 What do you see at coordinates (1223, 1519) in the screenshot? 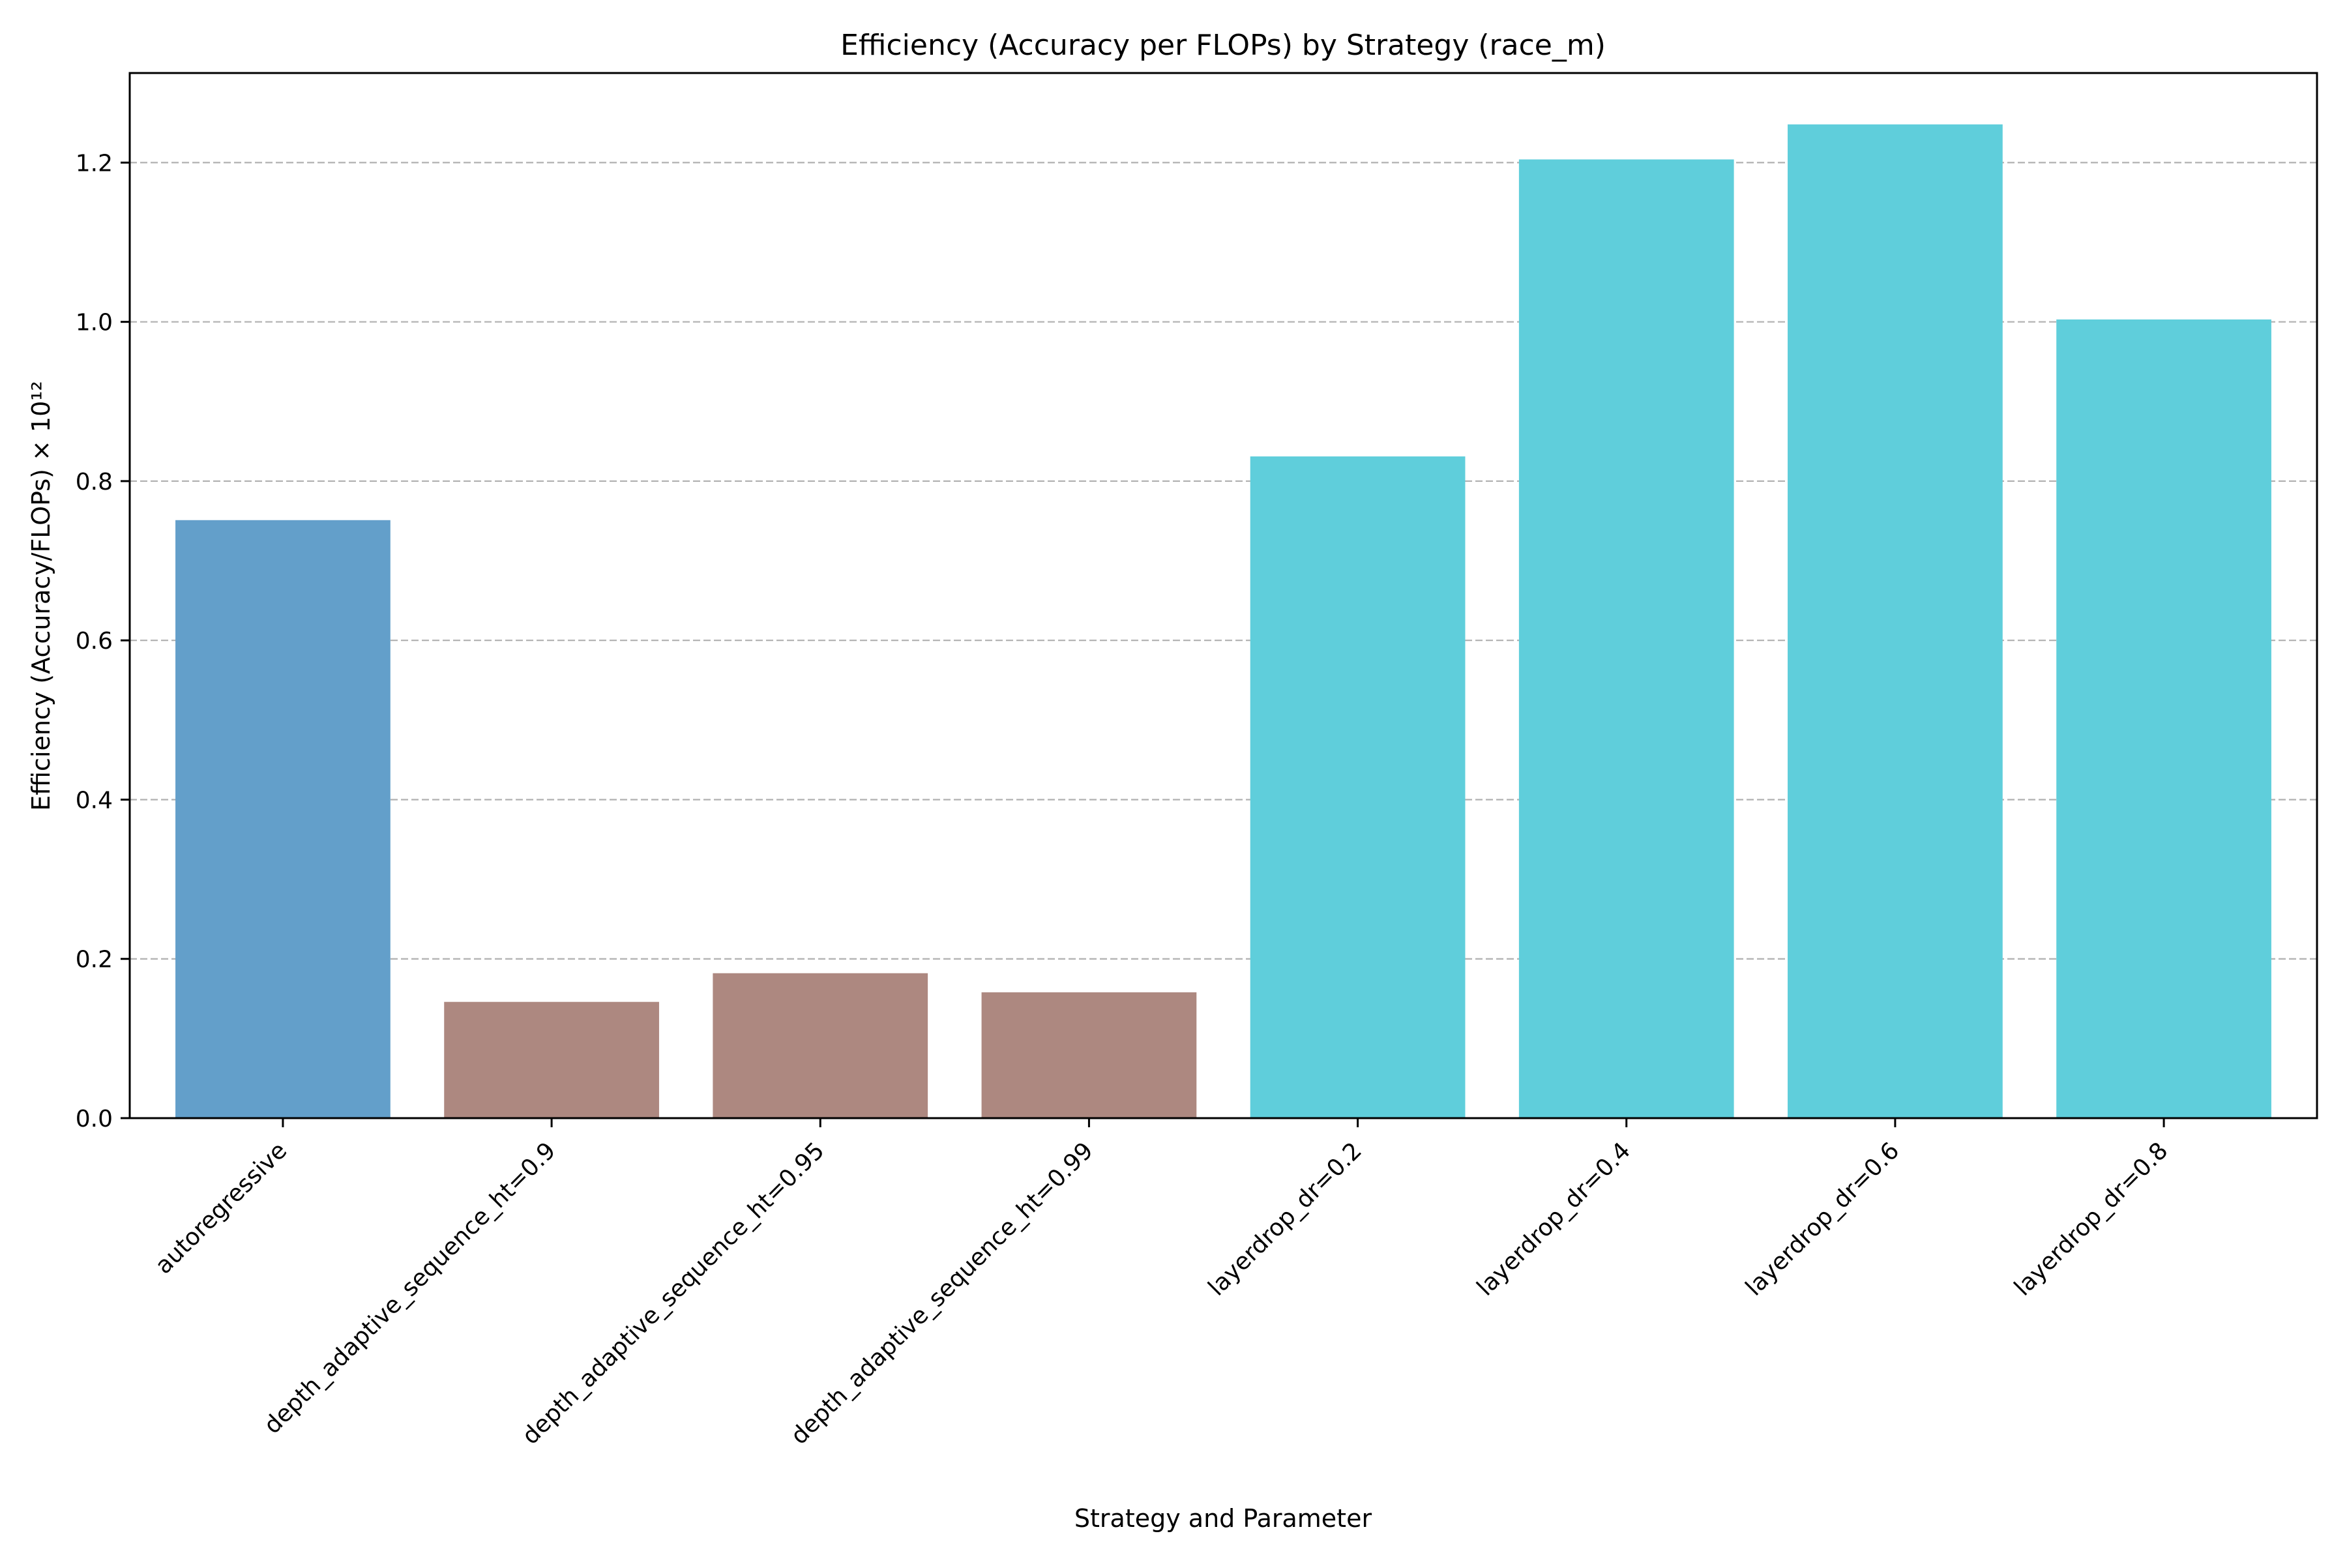
I see `x-axis-label: Strategy and Parameter` at bounding box center [1223, 1519].